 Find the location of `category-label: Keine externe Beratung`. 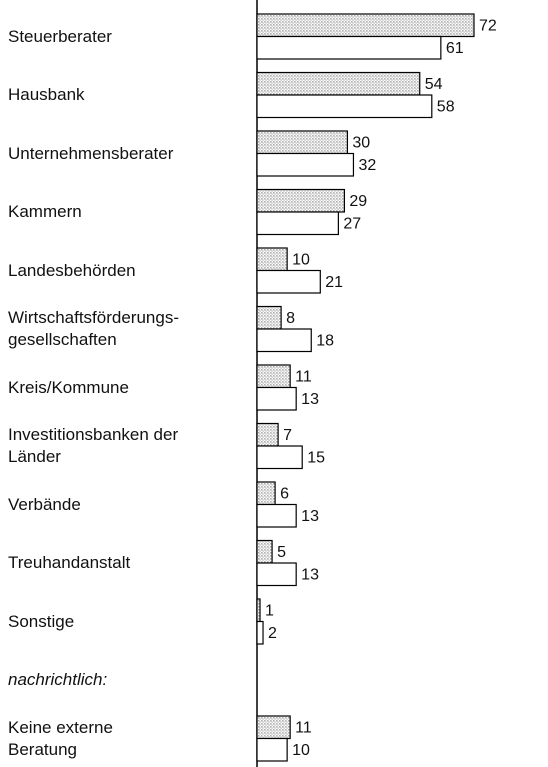

category-label: Keine externe Beratung is located at coordinates (60, 738).